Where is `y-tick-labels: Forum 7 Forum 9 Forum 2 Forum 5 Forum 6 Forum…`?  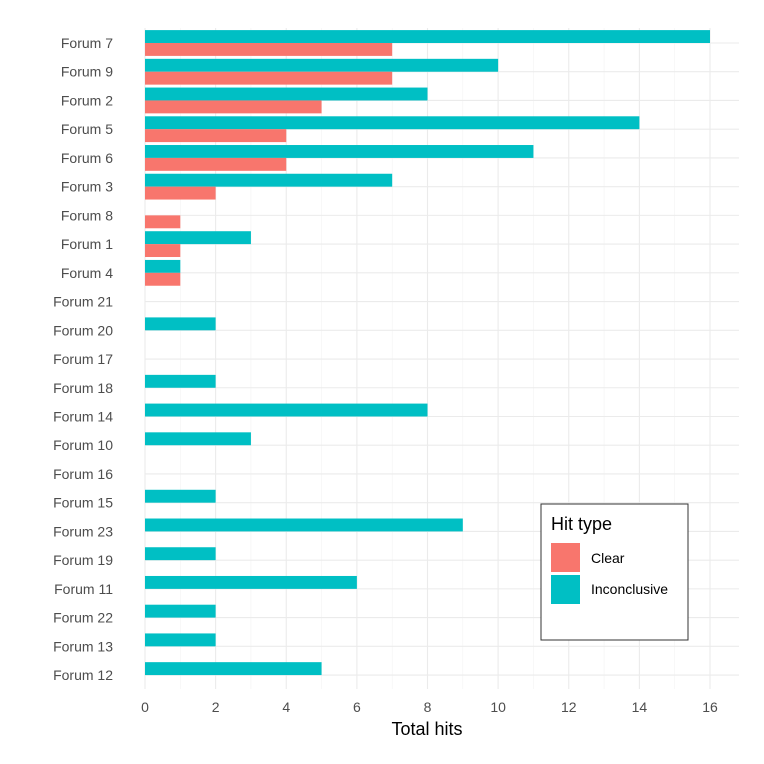
y-tick-labels: Forum 7 Forum 9 Forum 2 Forum 5 Forum 6 Forum… is located at coordinates (83, 359).